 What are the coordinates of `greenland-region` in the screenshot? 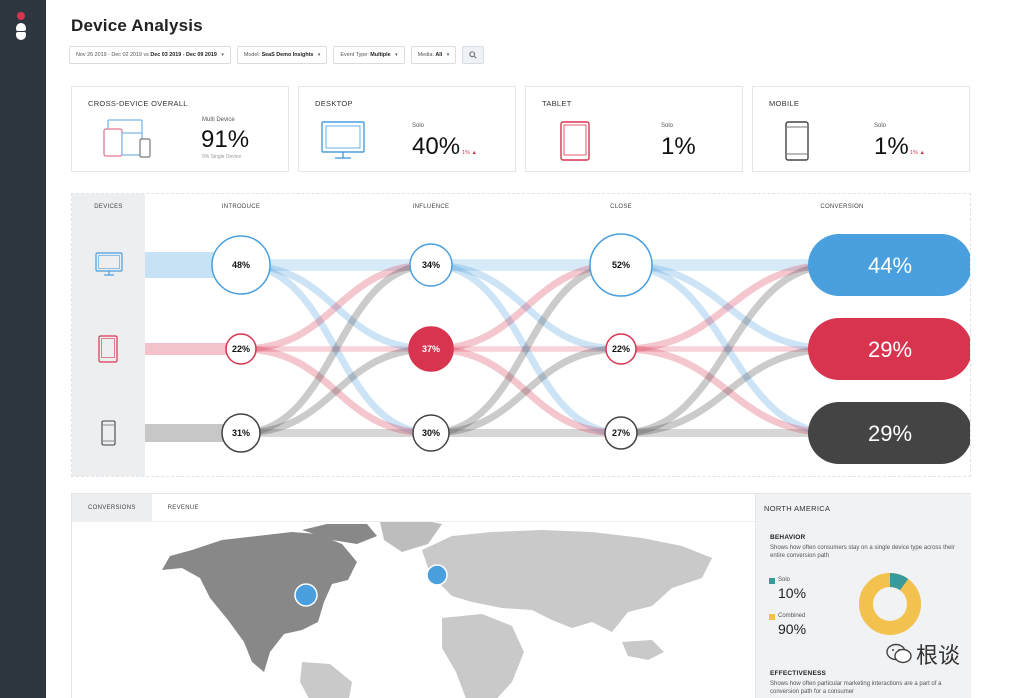 It's located at (411, 537).